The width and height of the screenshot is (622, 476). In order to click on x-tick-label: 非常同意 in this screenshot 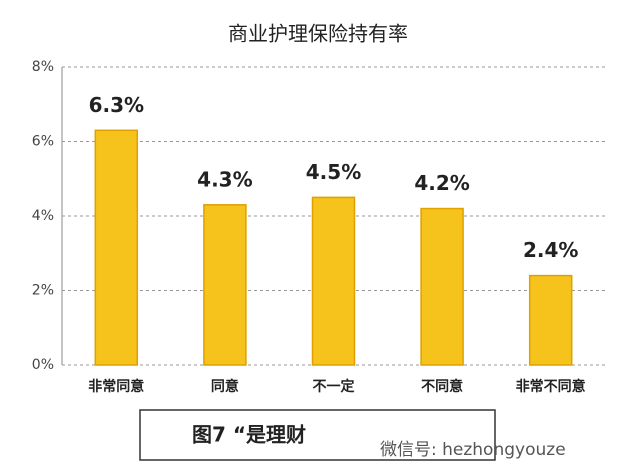, I will do `click(116, 386)`.